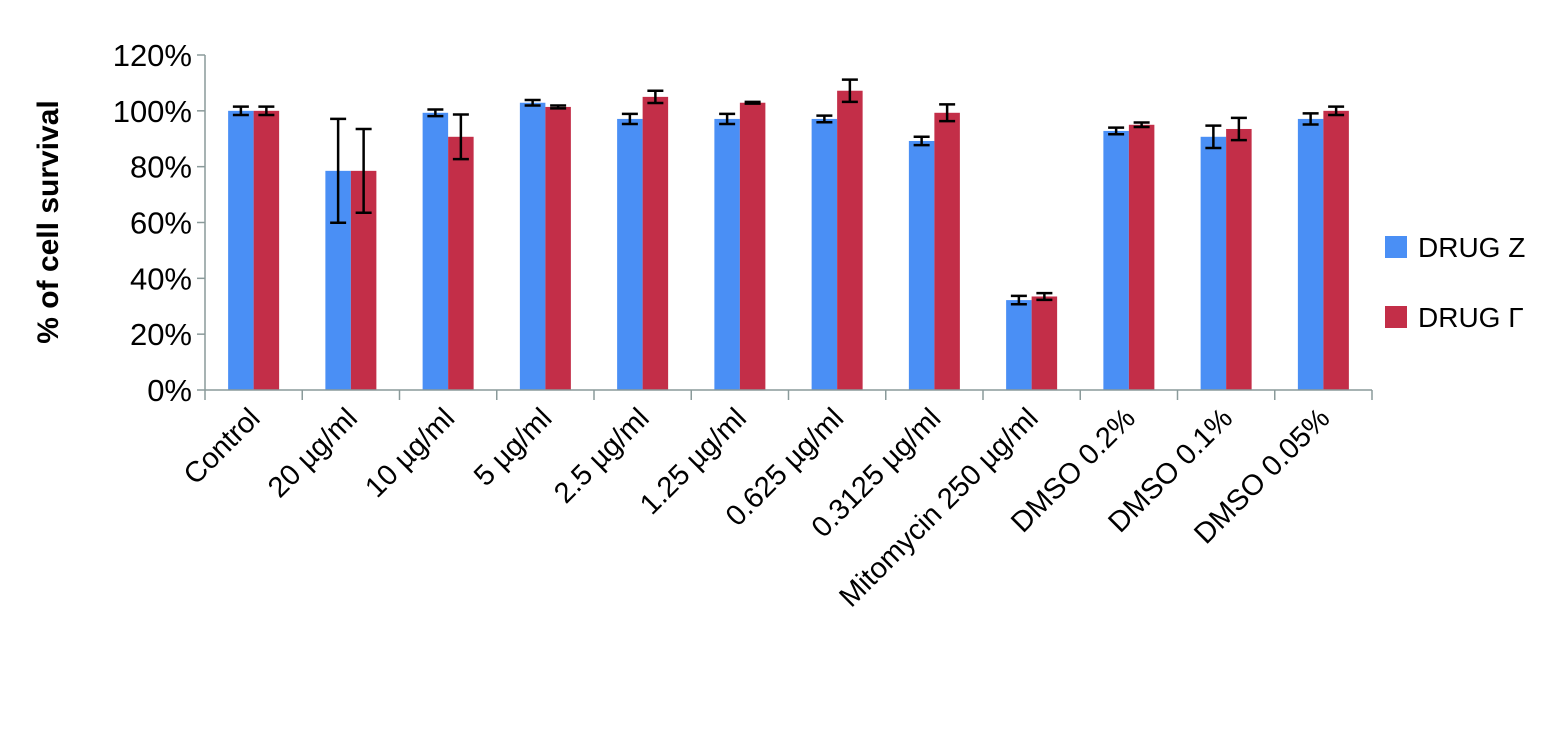 The height and width of the screenshot is (729, 1551). What do you see at coordinates (410, 453) in the screenshot?
I see `x-tick-label: 10 µg/ml` at bounding box center [410, 453].